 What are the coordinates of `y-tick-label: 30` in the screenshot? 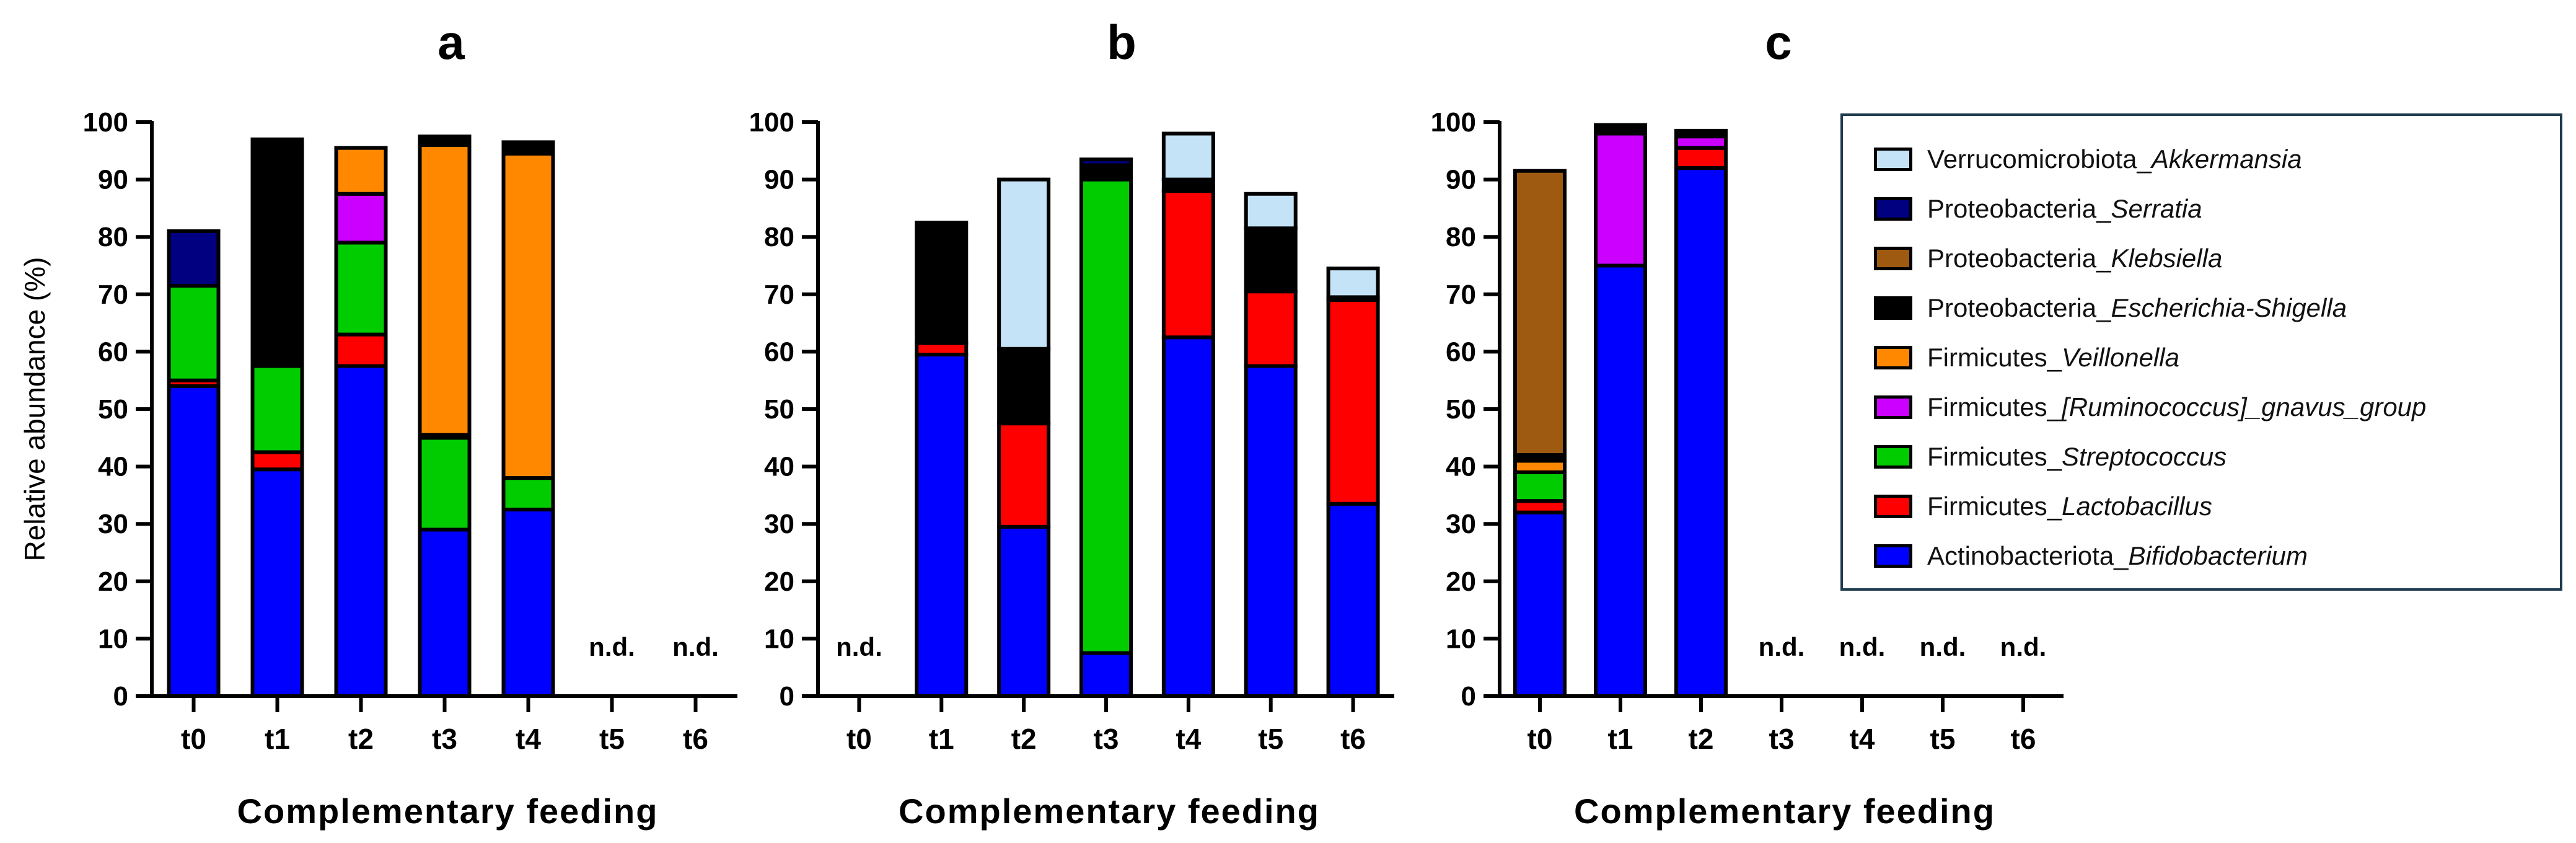 It's located at (779, 524).